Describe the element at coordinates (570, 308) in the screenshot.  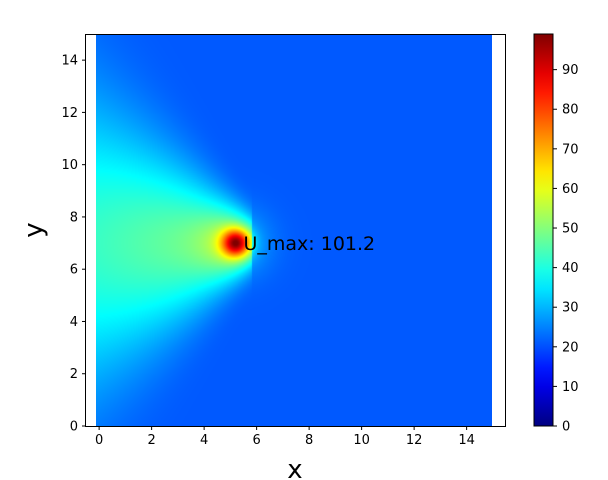
I see `colorbar-tick-label: 30` at that location.